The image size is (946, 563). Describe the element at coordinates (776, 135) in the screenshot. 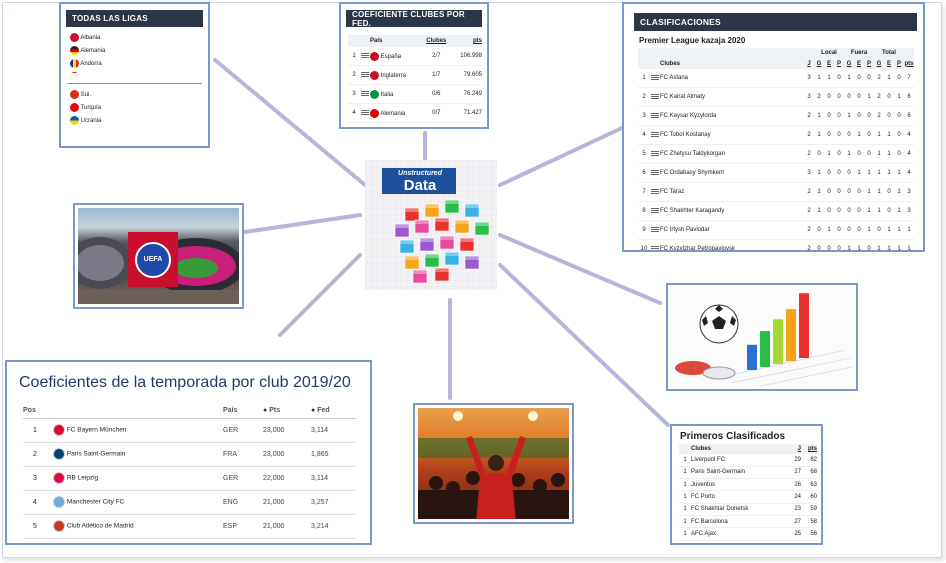

I see `clasif-row: 4 FC Tobol Kostanay 2 1 0 0 0 1 0 1 1 0 4` at that location.